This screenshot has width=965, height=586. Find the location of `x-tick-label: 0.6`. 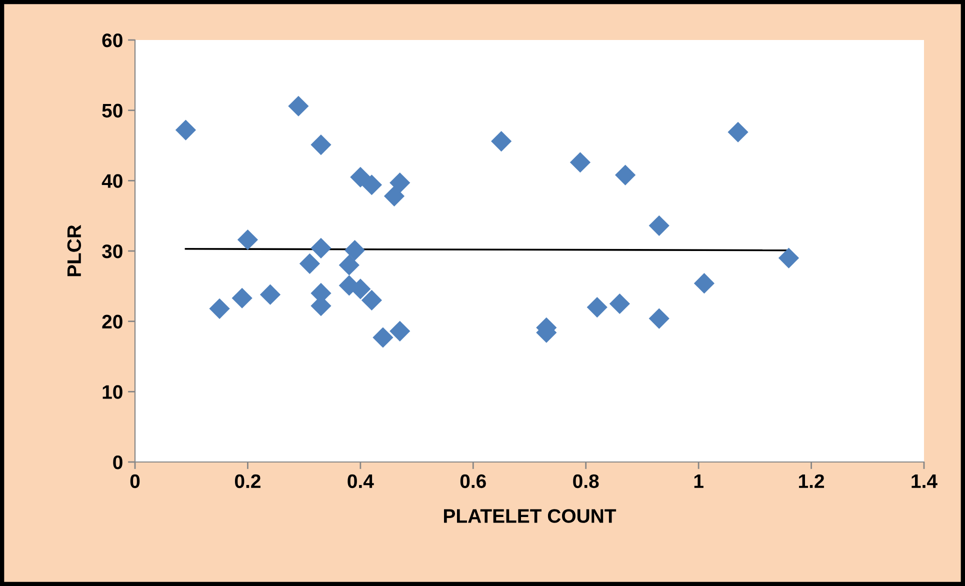

x-tick-label: 0.6 is located at coordinates (473, 481).